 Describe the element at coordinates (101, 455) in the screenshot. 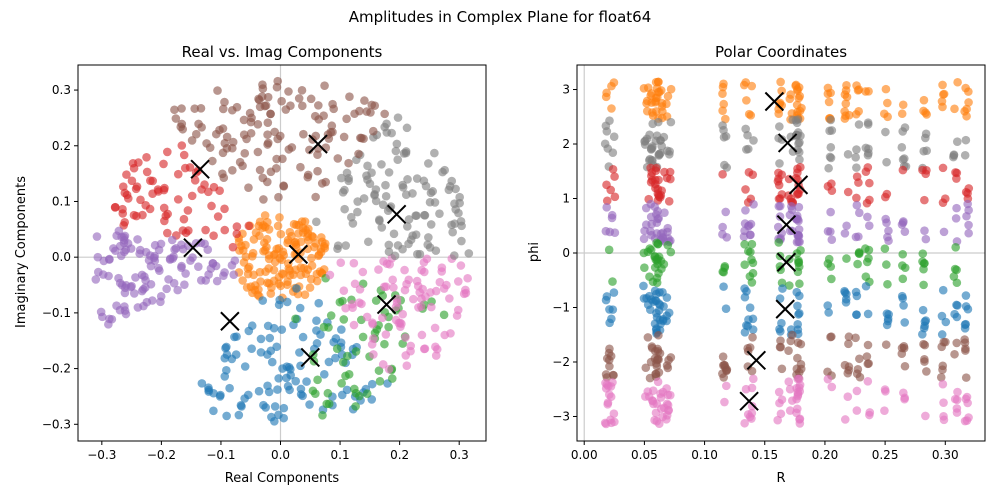

I see `left-xtick-label: −0.3` at that location.